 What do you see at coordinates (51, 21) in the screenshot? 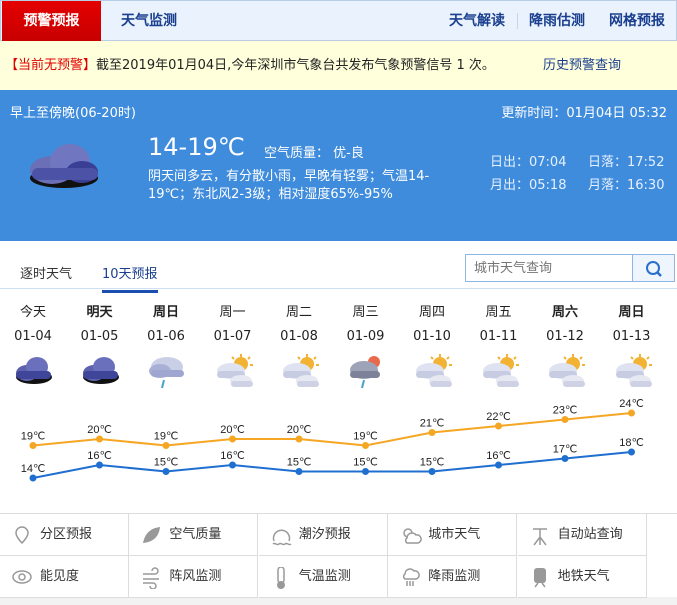
I see `tab-warning-forecast: 预警预报` at bounding box center [51, 21].